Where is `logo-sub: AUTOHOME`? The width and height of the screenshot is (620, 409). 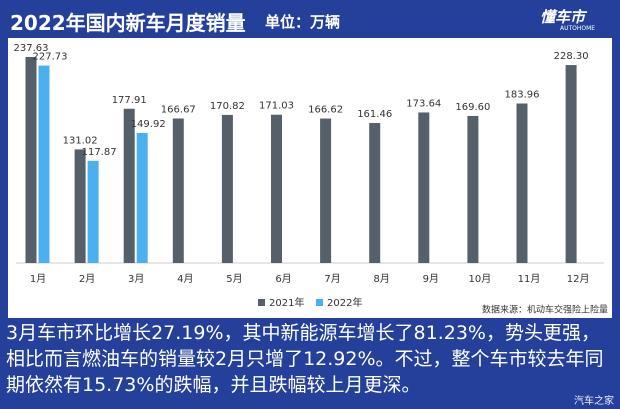
logo-sub: AUTOHOME is located at coordinates (578, 28).